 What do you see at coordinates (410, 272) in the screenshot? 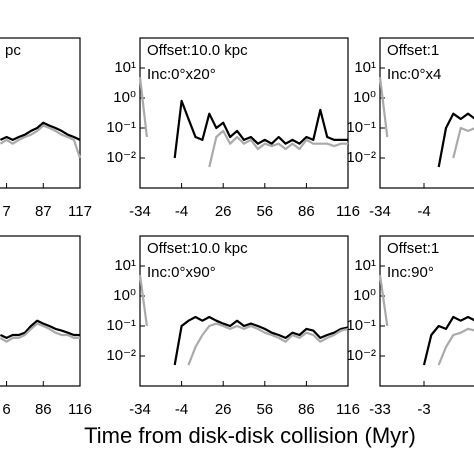
I see `annotation: Inc:90°` at bounding box center [410, 272].